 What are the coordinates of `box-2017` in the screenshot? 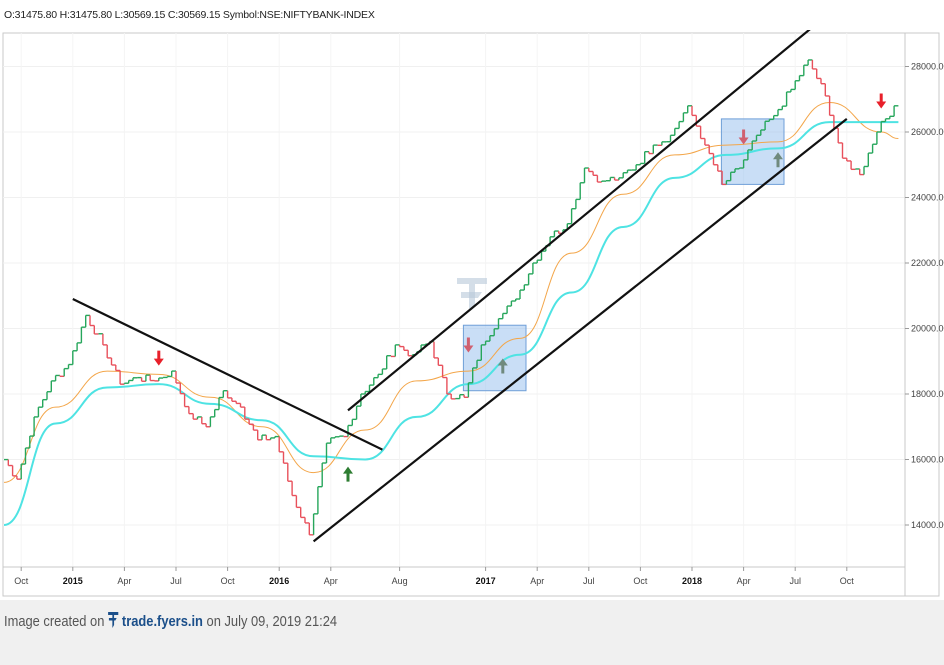 It's located at (494, 358).